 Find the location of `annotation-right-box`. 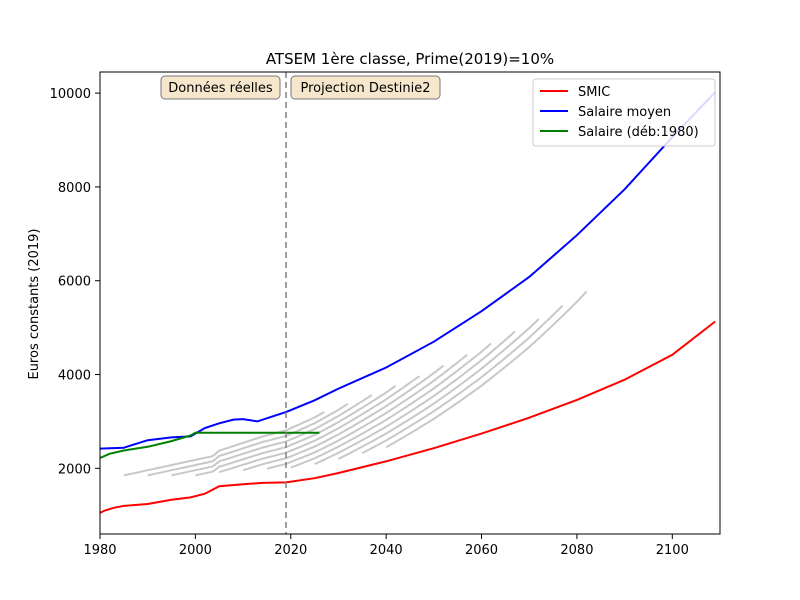

annotation-right-box is located at coordinates (365, 87).